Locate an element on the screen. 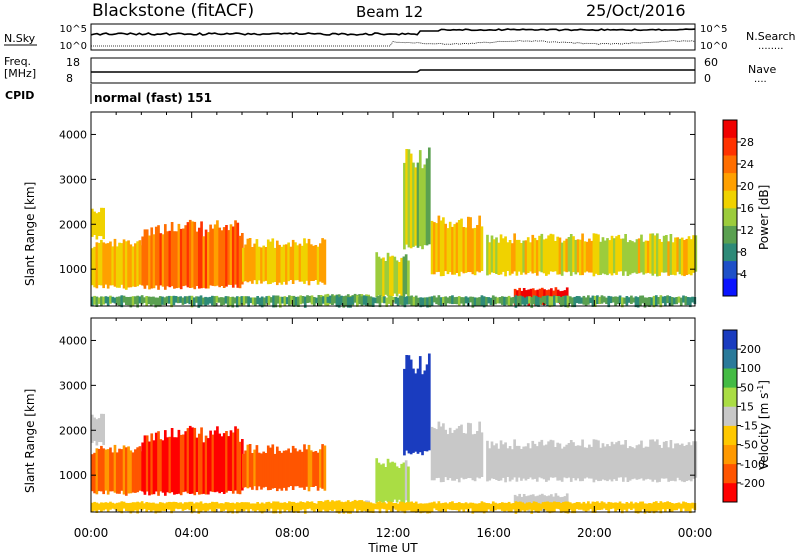 This screenshot has width=800, height=554. power-colorbar-label: Power [dB] is located at coordinates (764, 217).